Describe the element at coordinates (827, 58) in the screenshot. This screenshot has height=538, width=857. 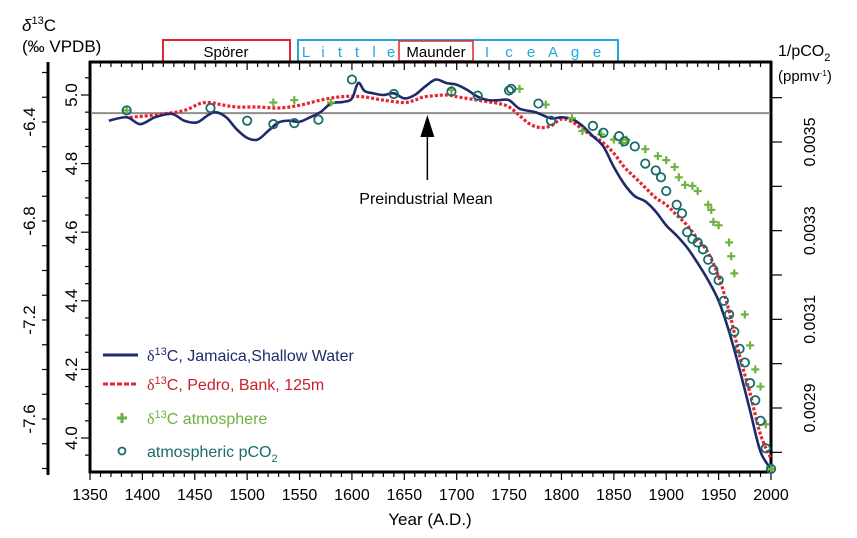
I see `right-axis-title-sub: 2` at that location.